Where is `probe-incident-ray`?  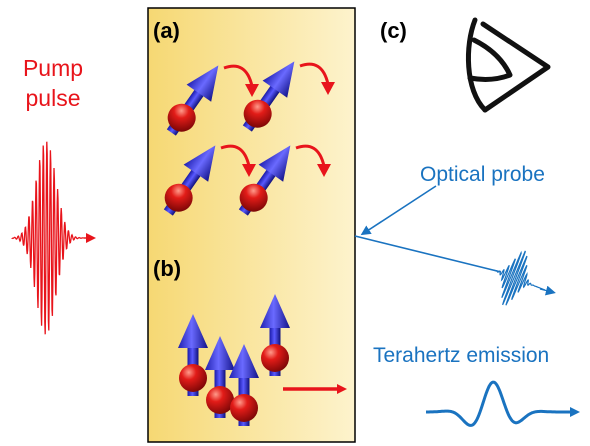
probe-incident-ray is located at coordinates (398, 210).